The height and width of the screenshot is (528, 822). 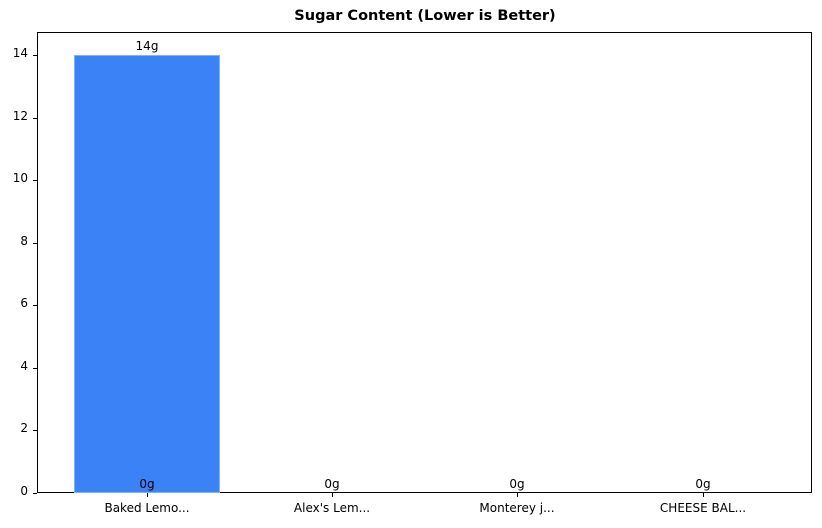 I want to click on bar, so click(x=147, y=274).